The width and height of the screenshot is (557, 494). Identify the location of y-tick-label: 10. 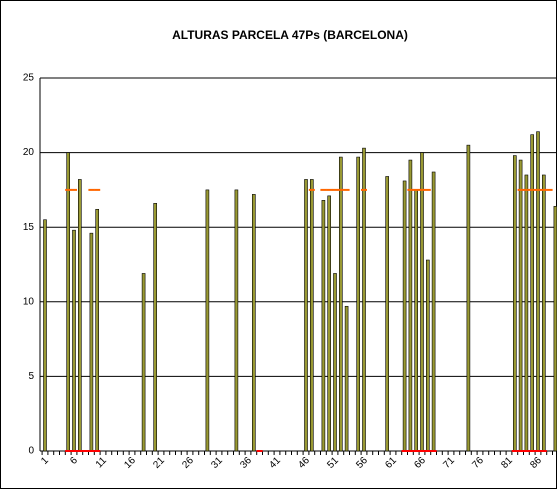
(29, 301).